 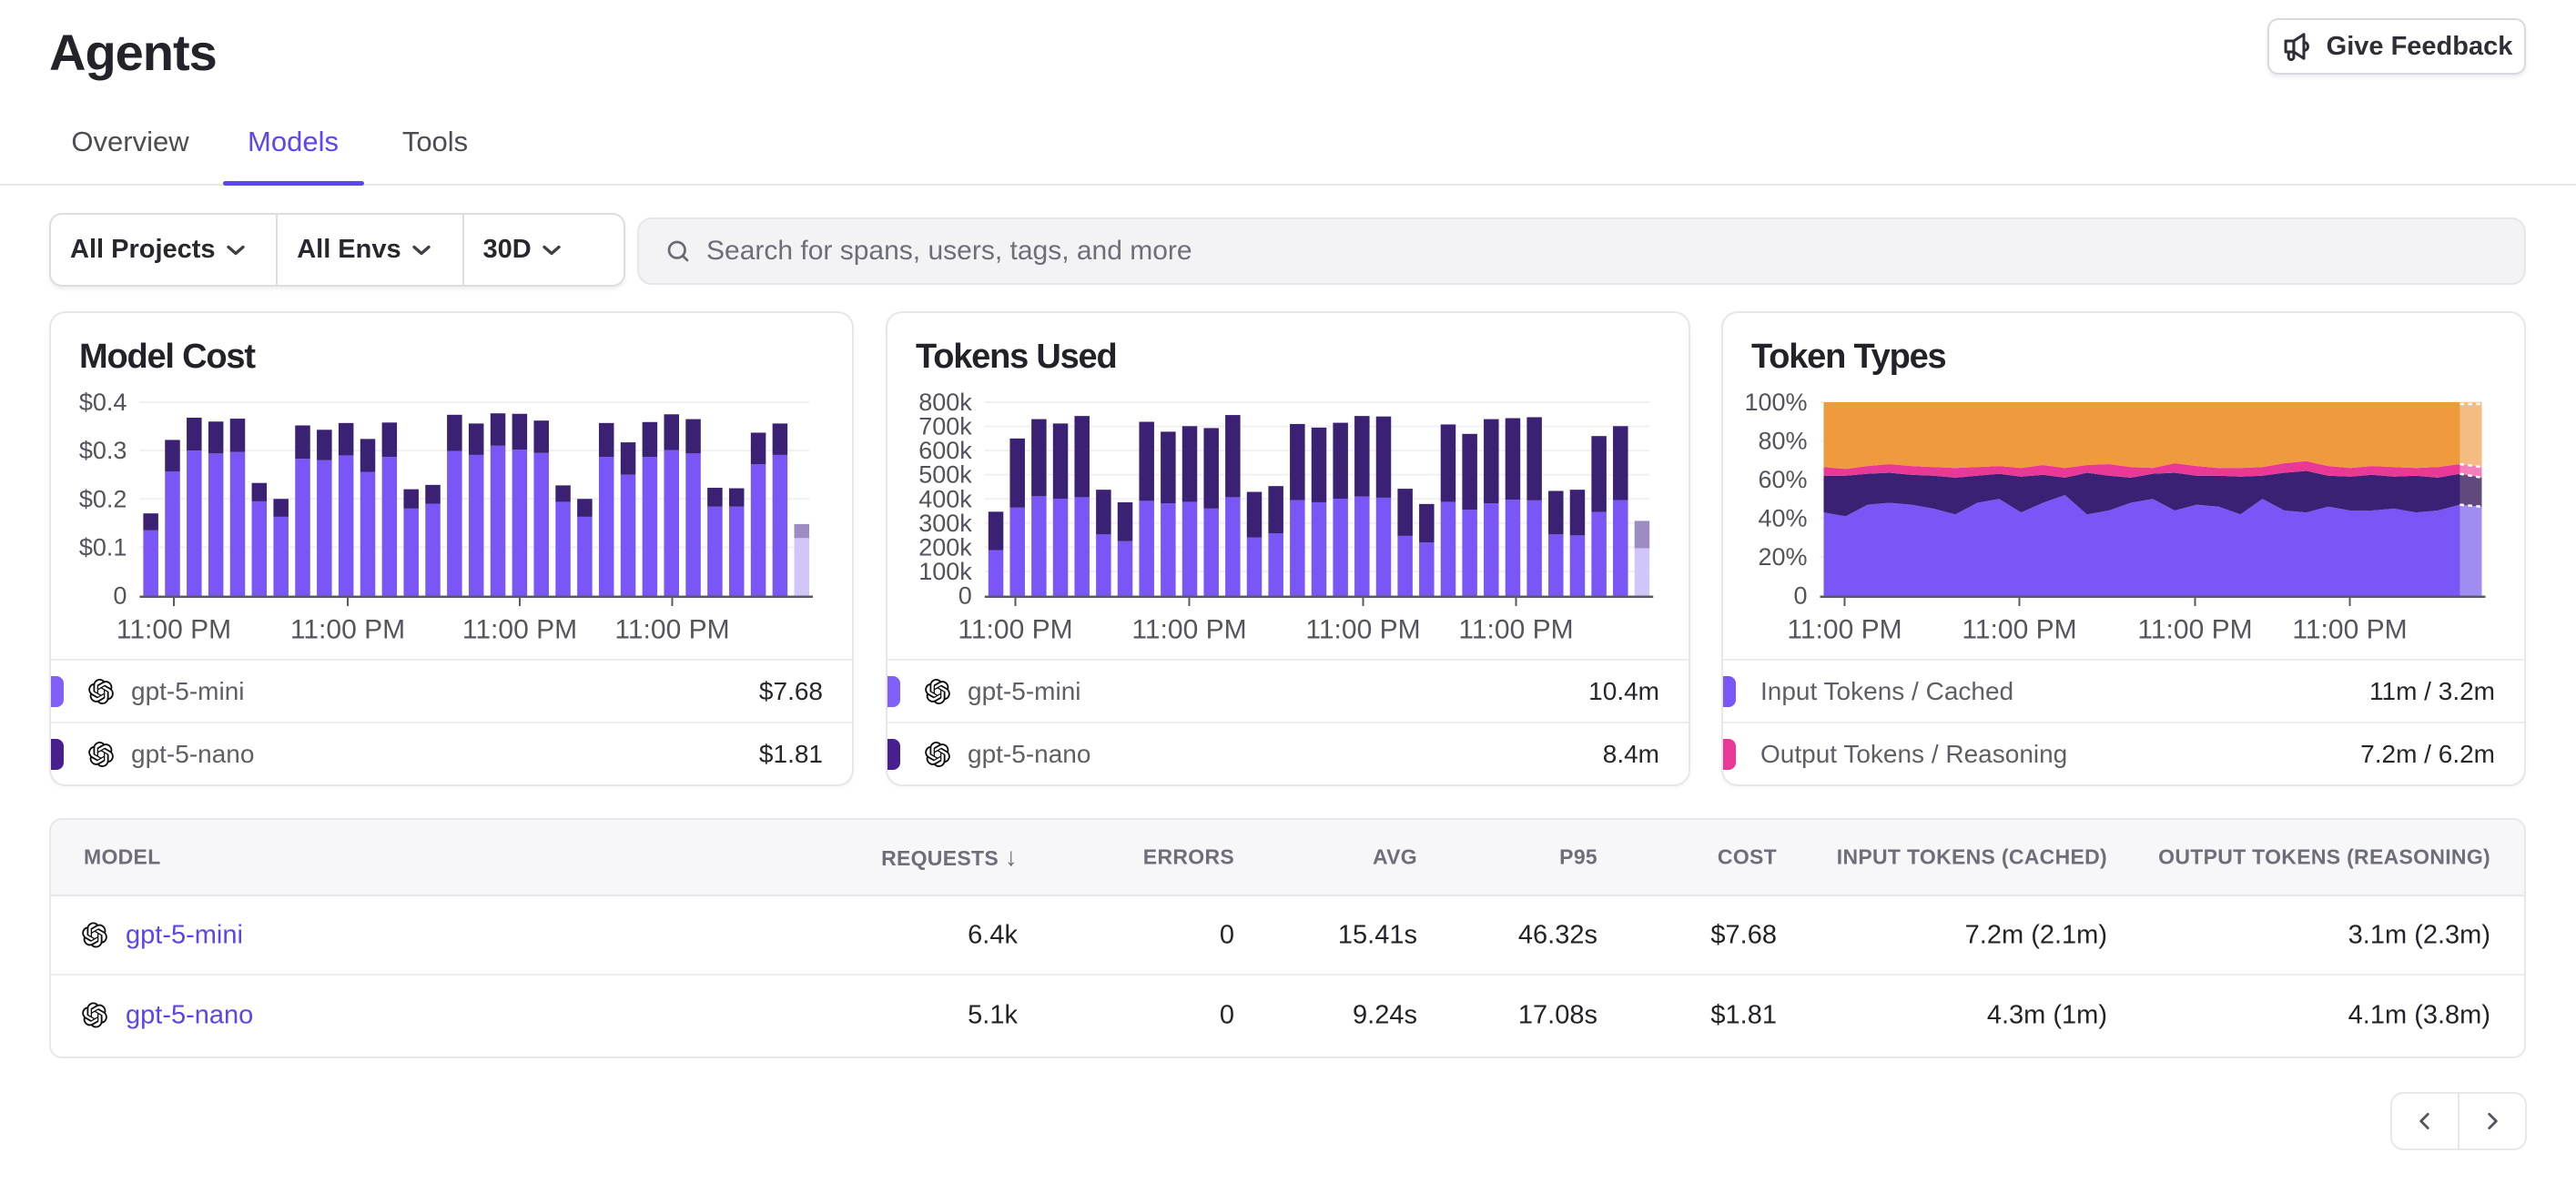 I want to click on svg-text: $0.2, so click(x=103, y=499).